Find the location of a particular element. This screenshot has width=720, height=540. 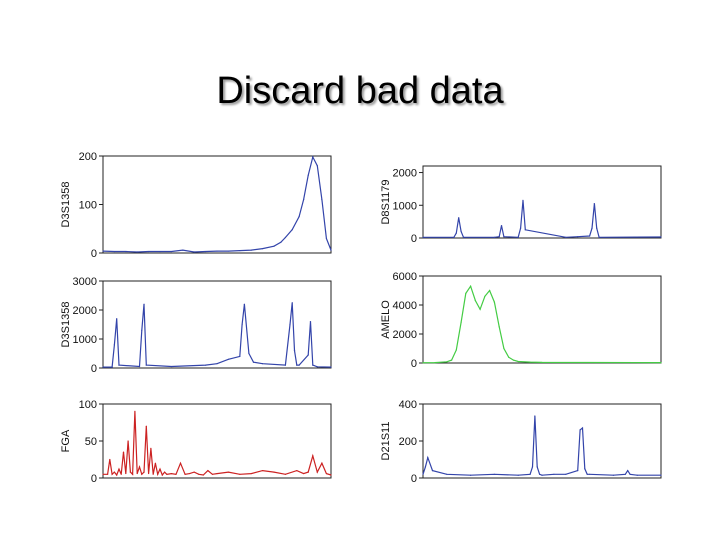

y-tick-label: 200 is located at coordinates (88, 157).